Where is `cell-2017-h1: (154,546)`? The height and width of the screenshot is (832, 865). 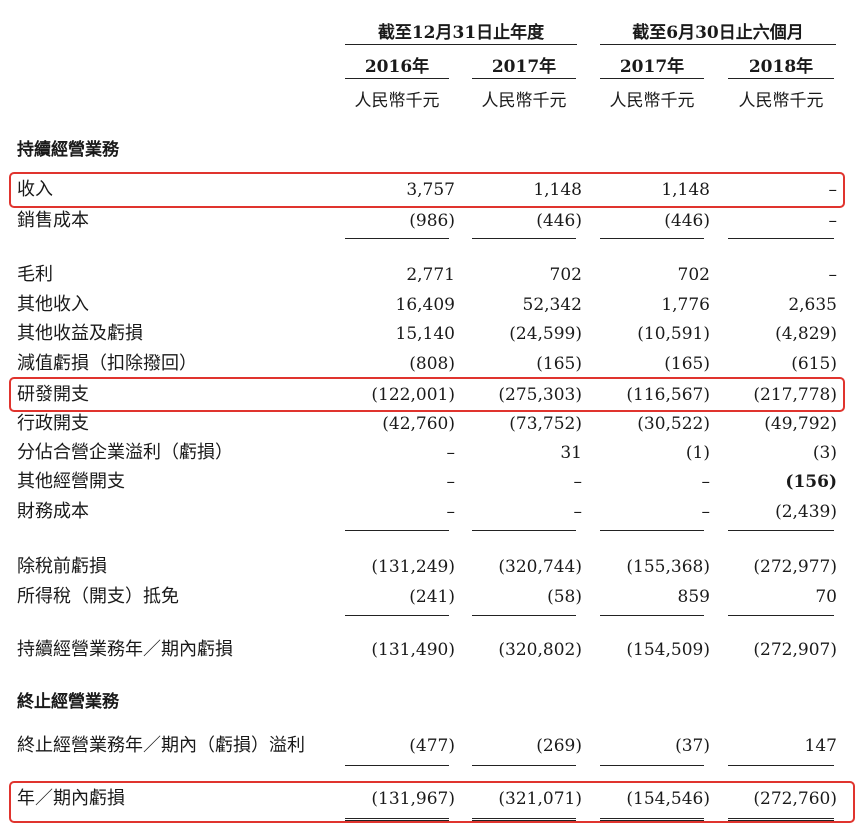 cell-2017-h1: (154,546) is located at coordinates (668, 799).